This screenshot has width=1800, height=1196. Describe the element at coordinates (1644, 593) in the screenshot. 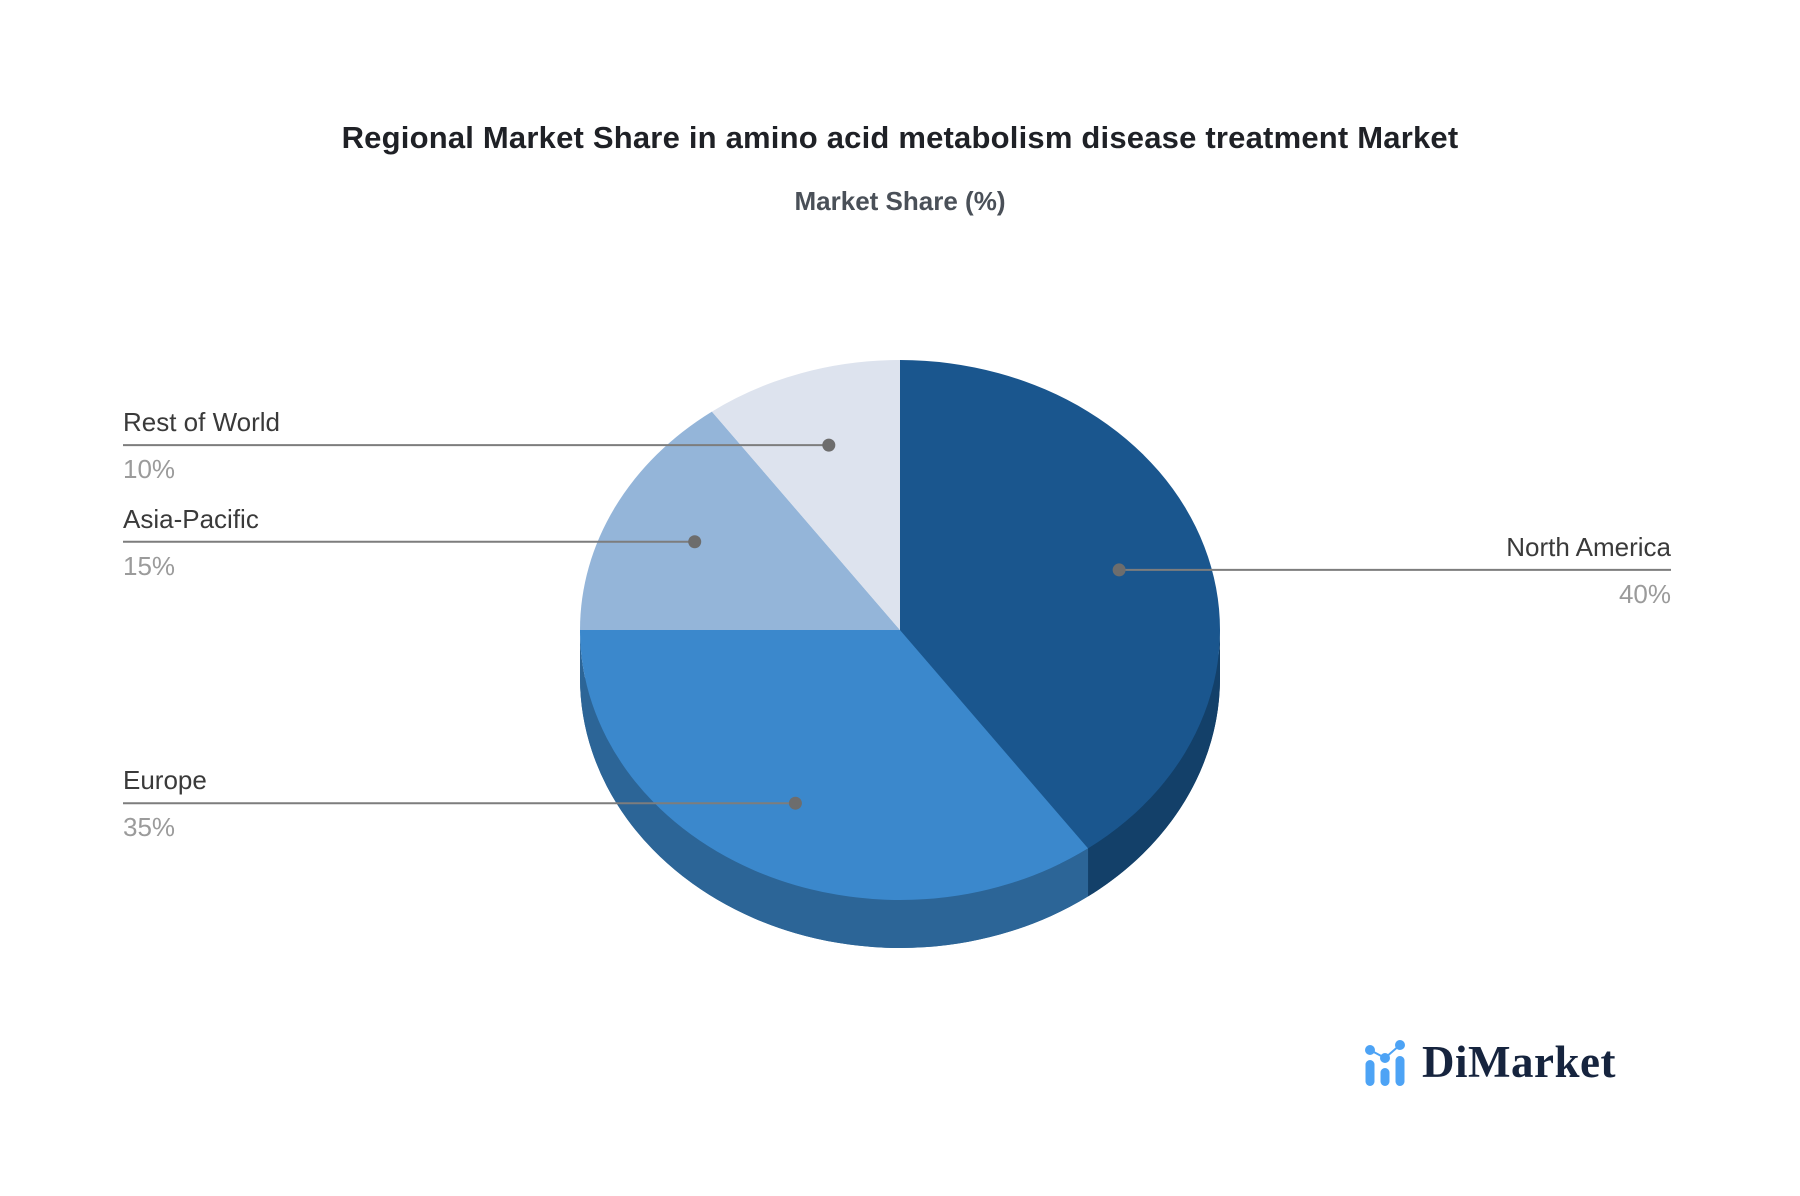

I see `slice-value: 40%` at that location.